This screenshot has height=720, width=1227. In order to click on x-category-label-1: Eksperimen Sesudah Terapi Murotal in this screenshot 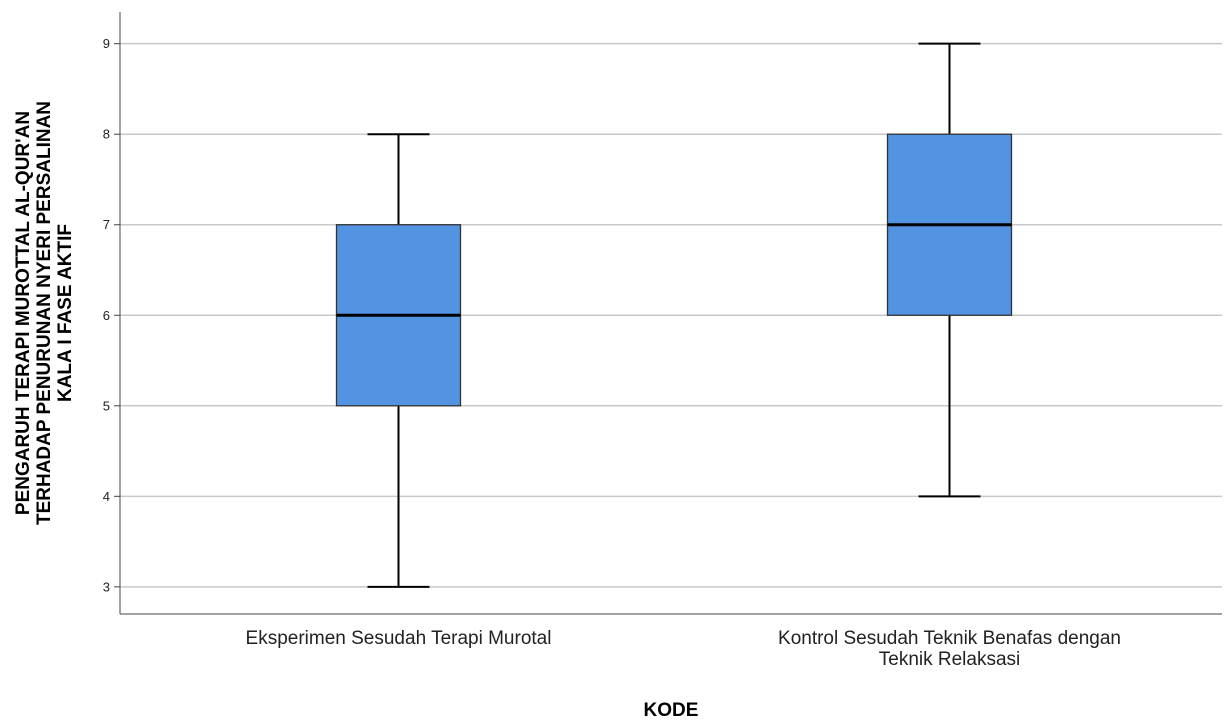, I will do `click(399, 638)`.